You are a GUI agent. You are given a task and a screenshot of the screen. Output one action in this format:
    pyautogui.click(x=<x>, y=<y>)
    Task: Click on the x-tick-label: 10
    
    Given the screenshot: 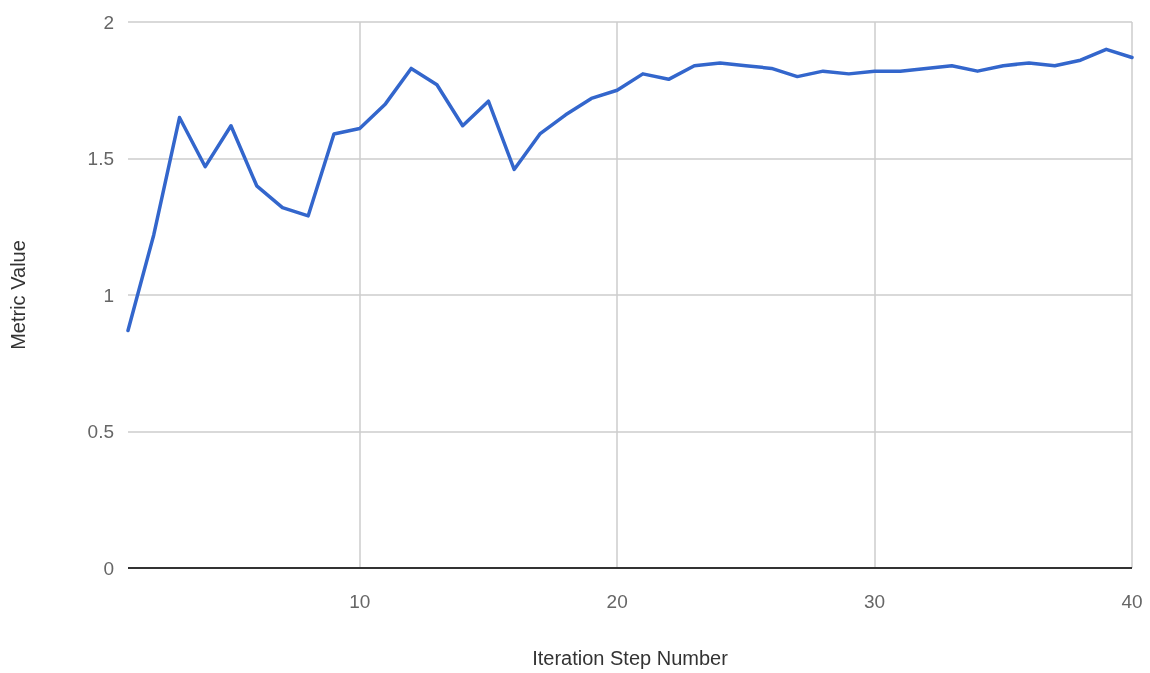 What is the action you would take?
    pyautogui.click(x=360, y=601)
    